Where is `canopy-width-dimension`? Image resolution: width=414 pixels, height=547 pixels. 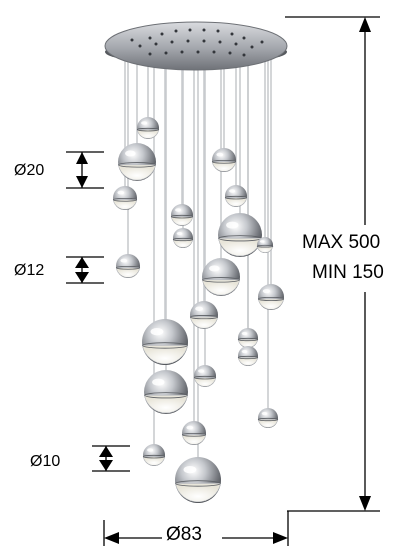 canopy-width-dimension is located at coordinates (196, 528).